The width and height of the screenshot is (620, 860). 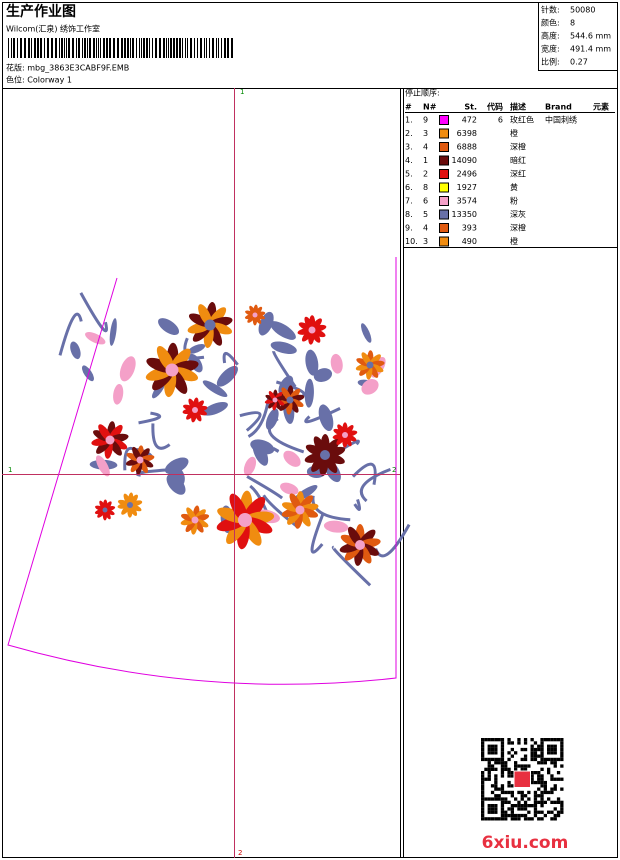 What do you see at coordinates (425, 160) in the screenshot?
I see `needle: 1` at bounding box center [425, 160].